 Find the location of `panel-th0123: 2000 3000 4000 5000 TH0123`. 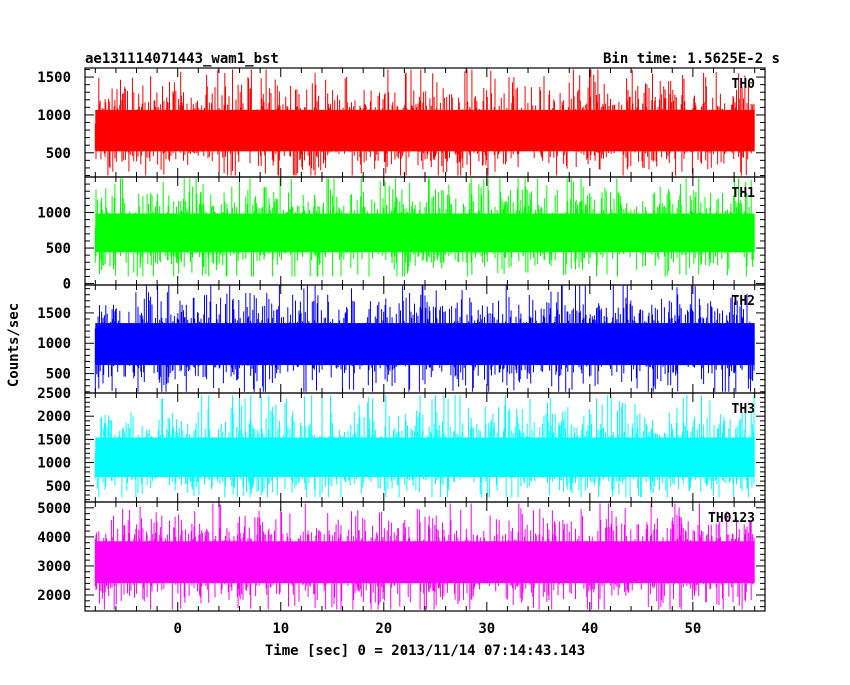

panel-th0123: 2000 3000 4000 5000 TH0123 is located at coordinates (401, 556).